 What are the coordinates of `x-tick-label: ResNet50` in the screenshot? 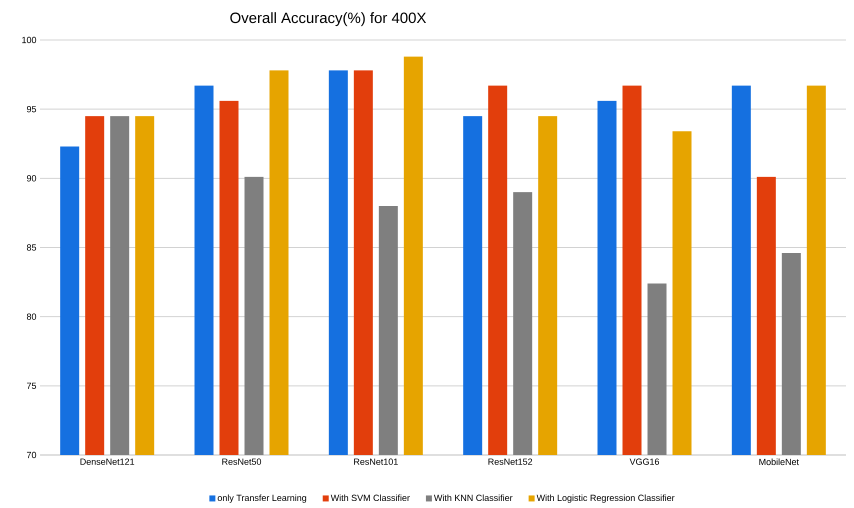 It's located at (242, 461).